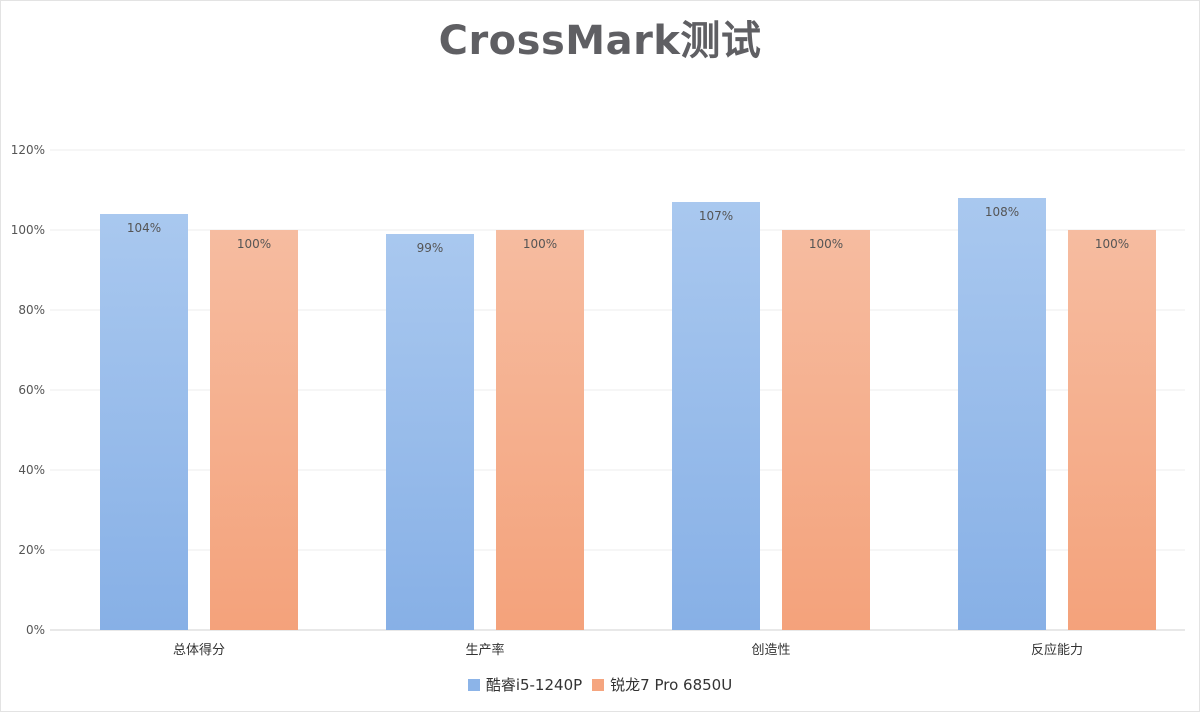  What do you see at coordinates (430, 248) in the screenshot?
I see `data-label-1-2: 99%` at bounding box center [430, 248].